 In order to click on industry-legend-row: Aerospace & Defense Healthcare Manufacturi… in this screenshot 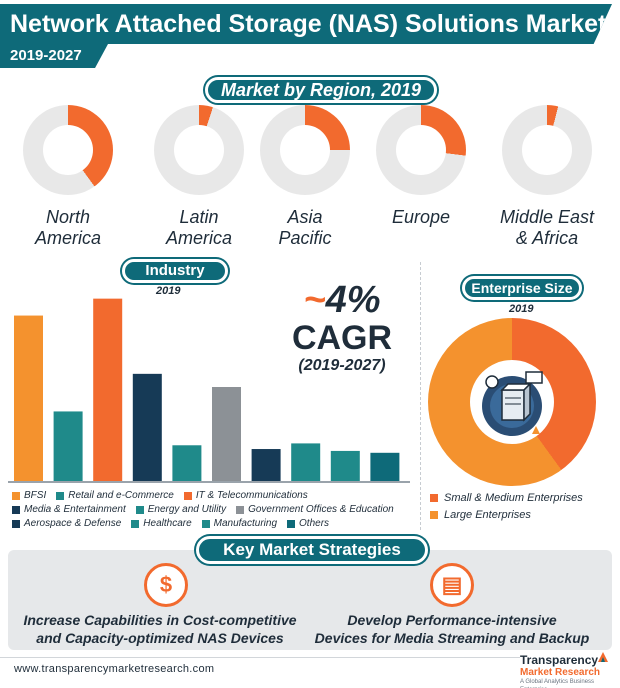, I will do `click(217, 523)`.